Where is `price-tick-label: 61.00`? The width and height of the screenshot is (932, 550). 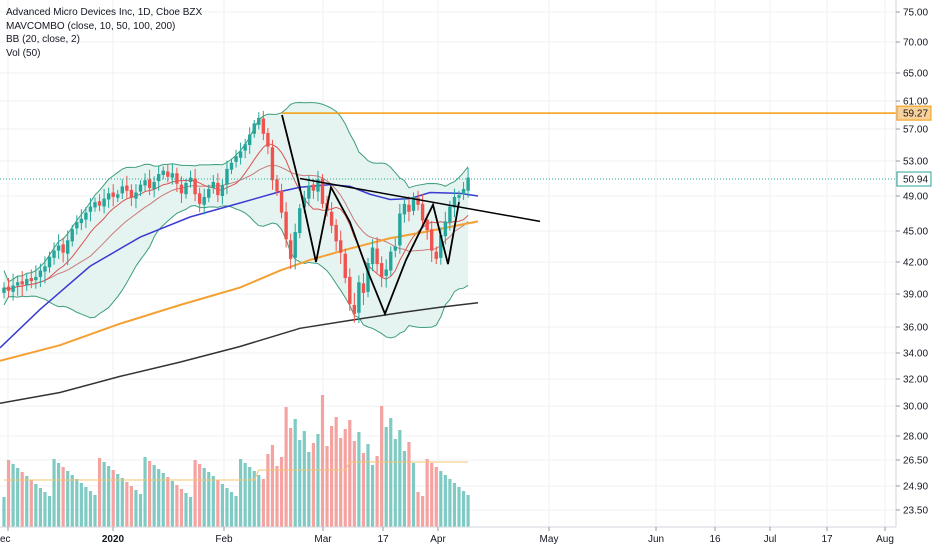
price-tick-label: 61.00 is located at coordinates (915, 102).